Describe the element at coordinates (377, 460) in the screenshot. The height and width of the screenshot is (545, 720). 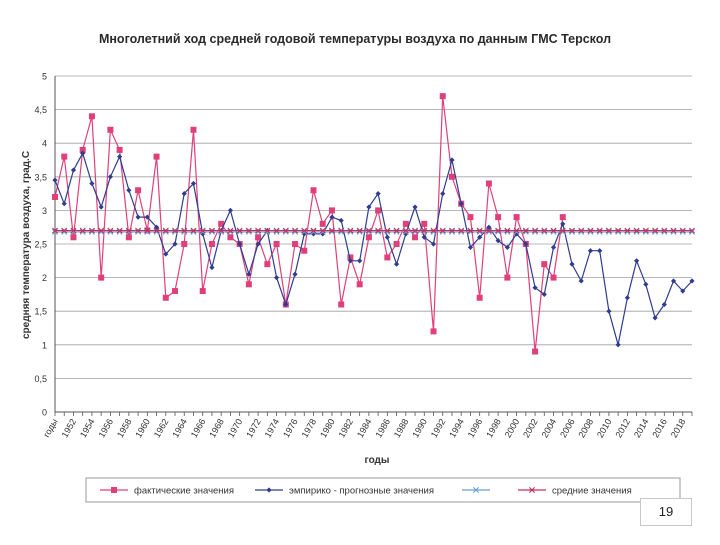
I see `x-axis-label: годы` at that location.